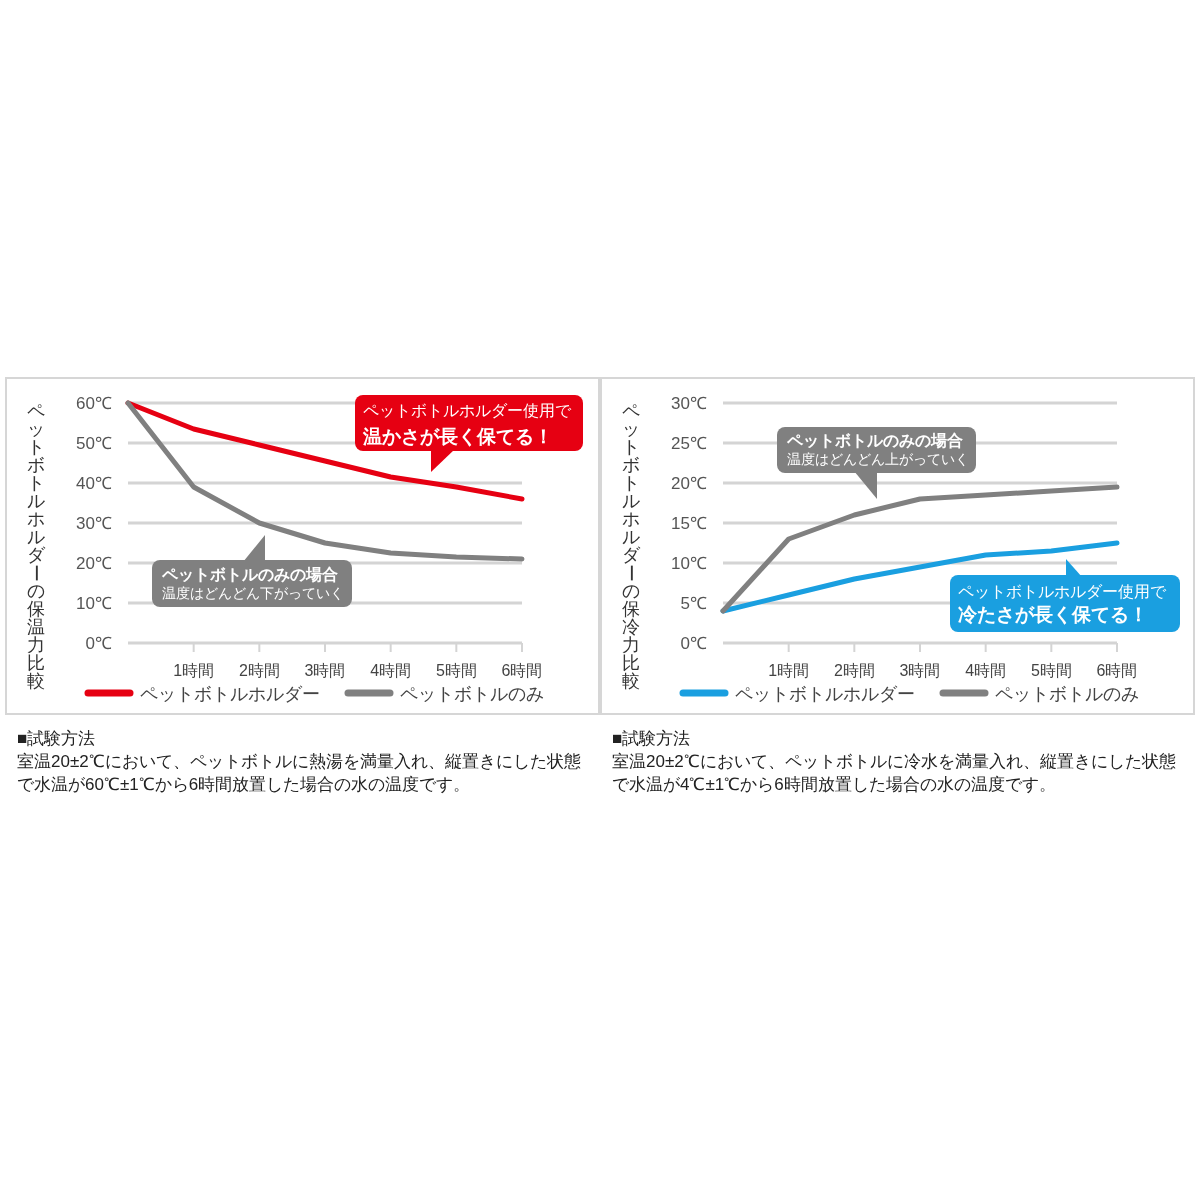  Describe the element at coordinates (689, 523) in the screenshot. I see `y-tick-label: 15℃` at that location.